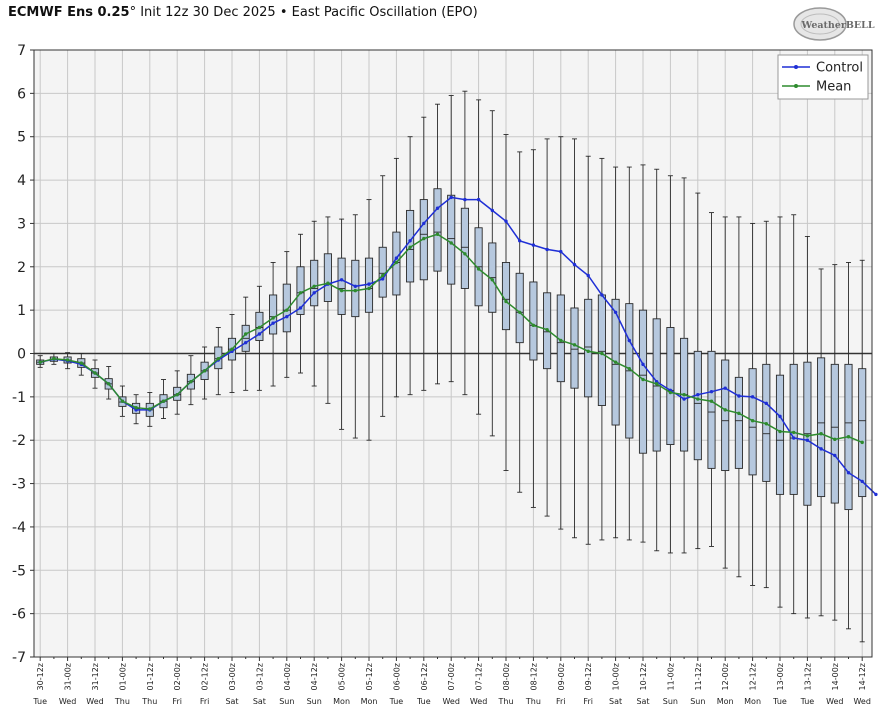  Describe the element at coordinates (588, 676) in the screenshot. I see `x-tick-label: 09-12z` at that location.